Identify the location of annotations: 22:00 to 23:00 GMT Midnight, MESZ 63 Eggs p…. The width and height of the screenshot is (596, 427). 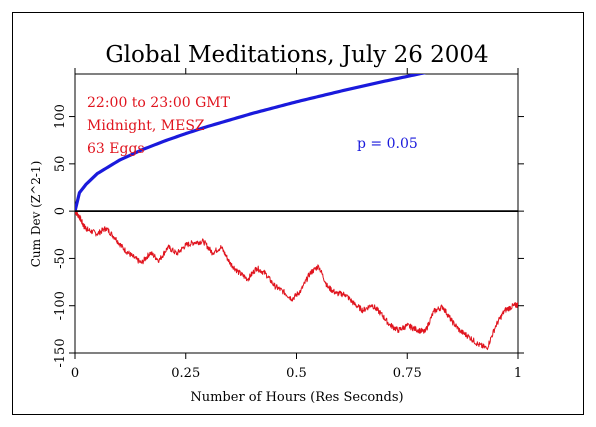
(252, 126).